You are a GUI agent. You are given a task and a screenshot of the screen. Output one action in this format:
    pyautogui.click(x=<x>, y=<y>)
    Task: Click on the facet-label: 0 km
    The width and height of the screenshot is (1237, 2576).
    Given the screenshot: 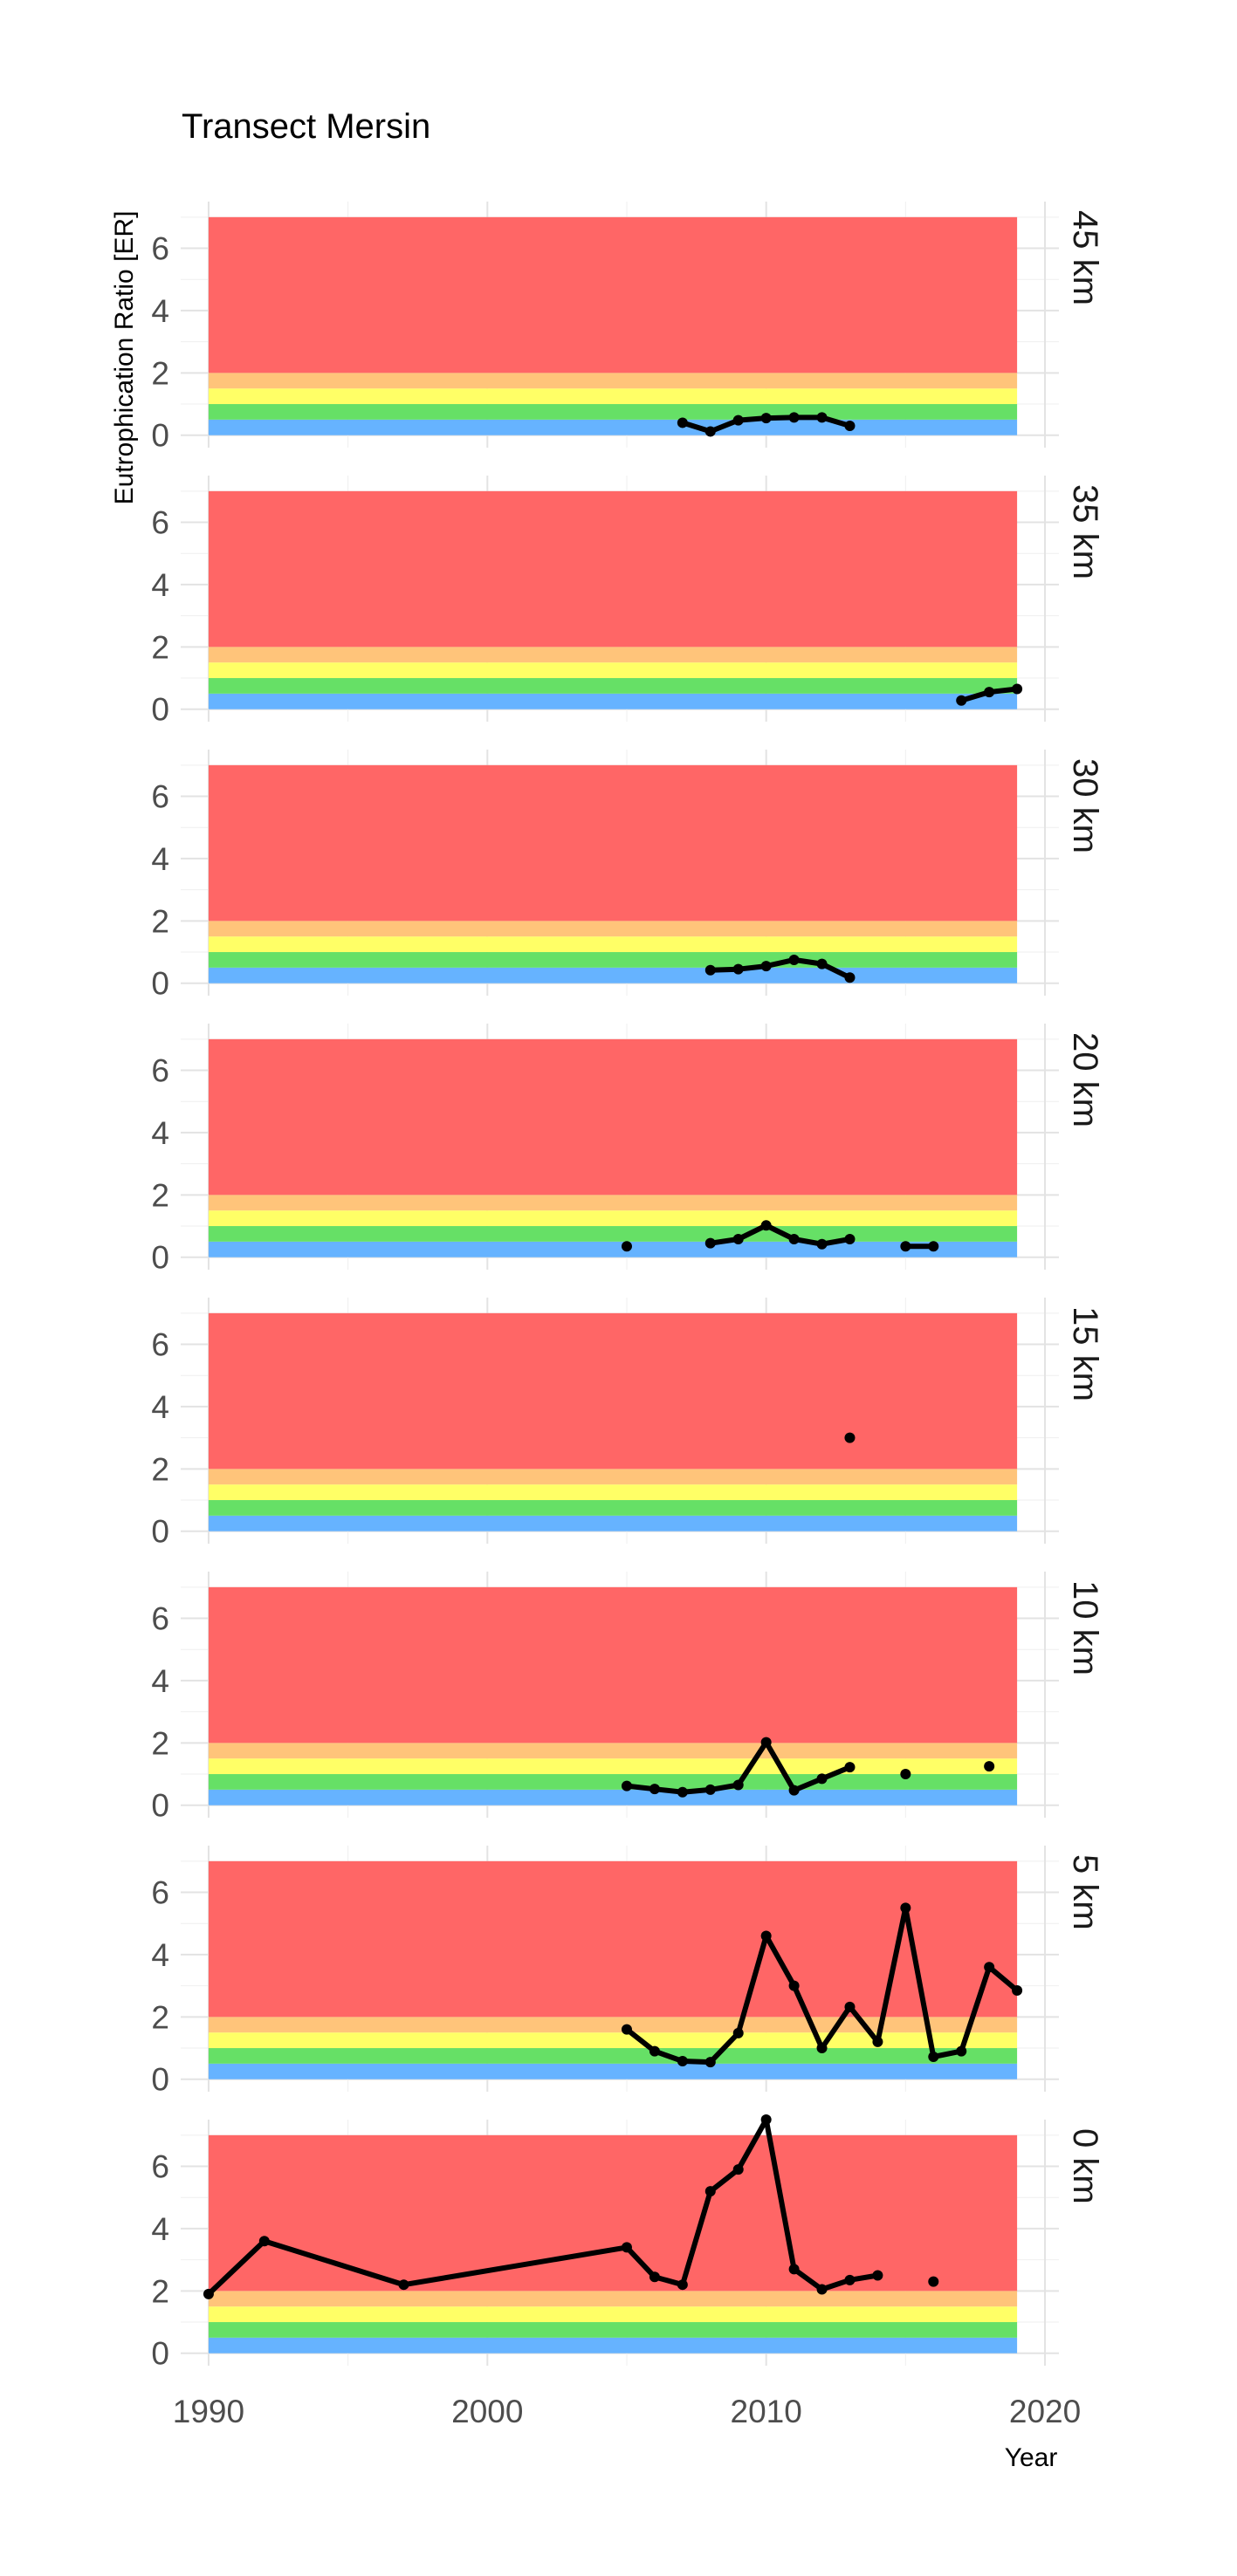 What is the action you would take?
    pyautogui.click(x=1085, y=2166)
    